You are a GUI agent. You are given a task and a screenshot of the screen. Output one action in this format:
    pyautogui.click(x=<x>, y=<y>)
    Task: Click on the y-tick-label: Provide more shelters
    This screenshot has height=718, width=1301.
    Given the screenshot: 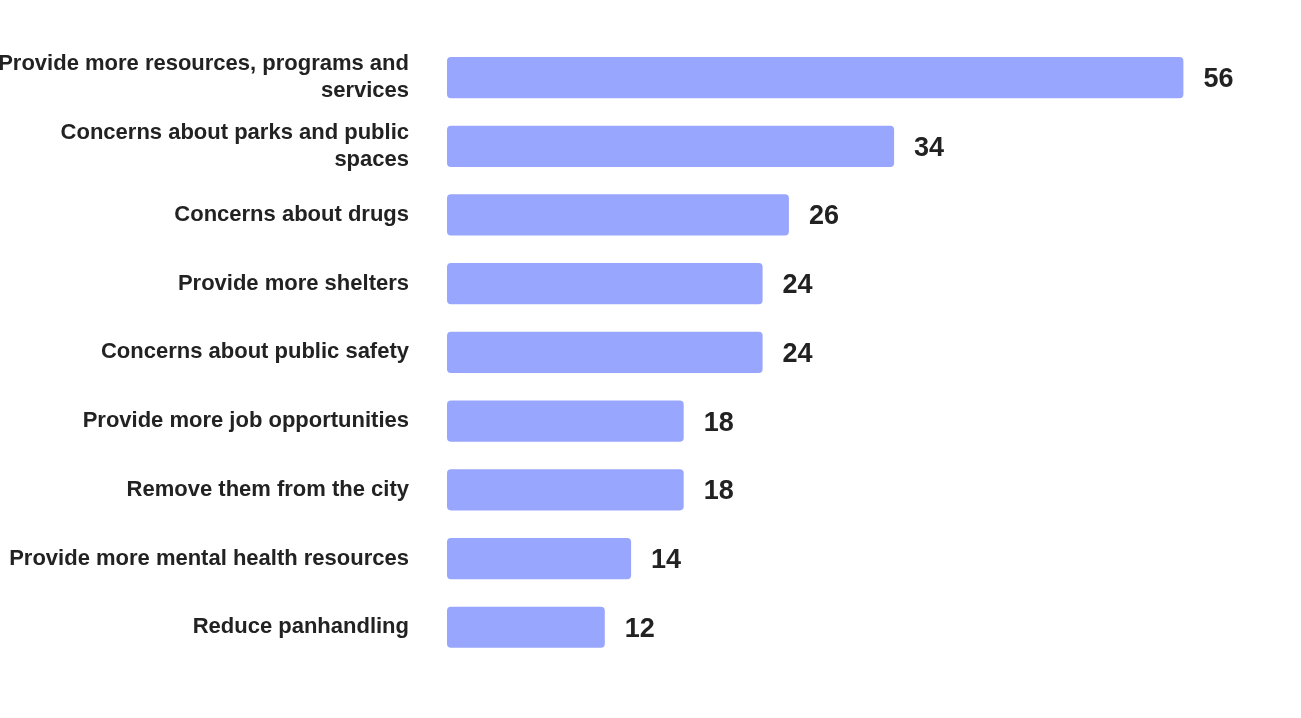 What is the action you would take?
    pyautogui.click(x=293, y=282)
    